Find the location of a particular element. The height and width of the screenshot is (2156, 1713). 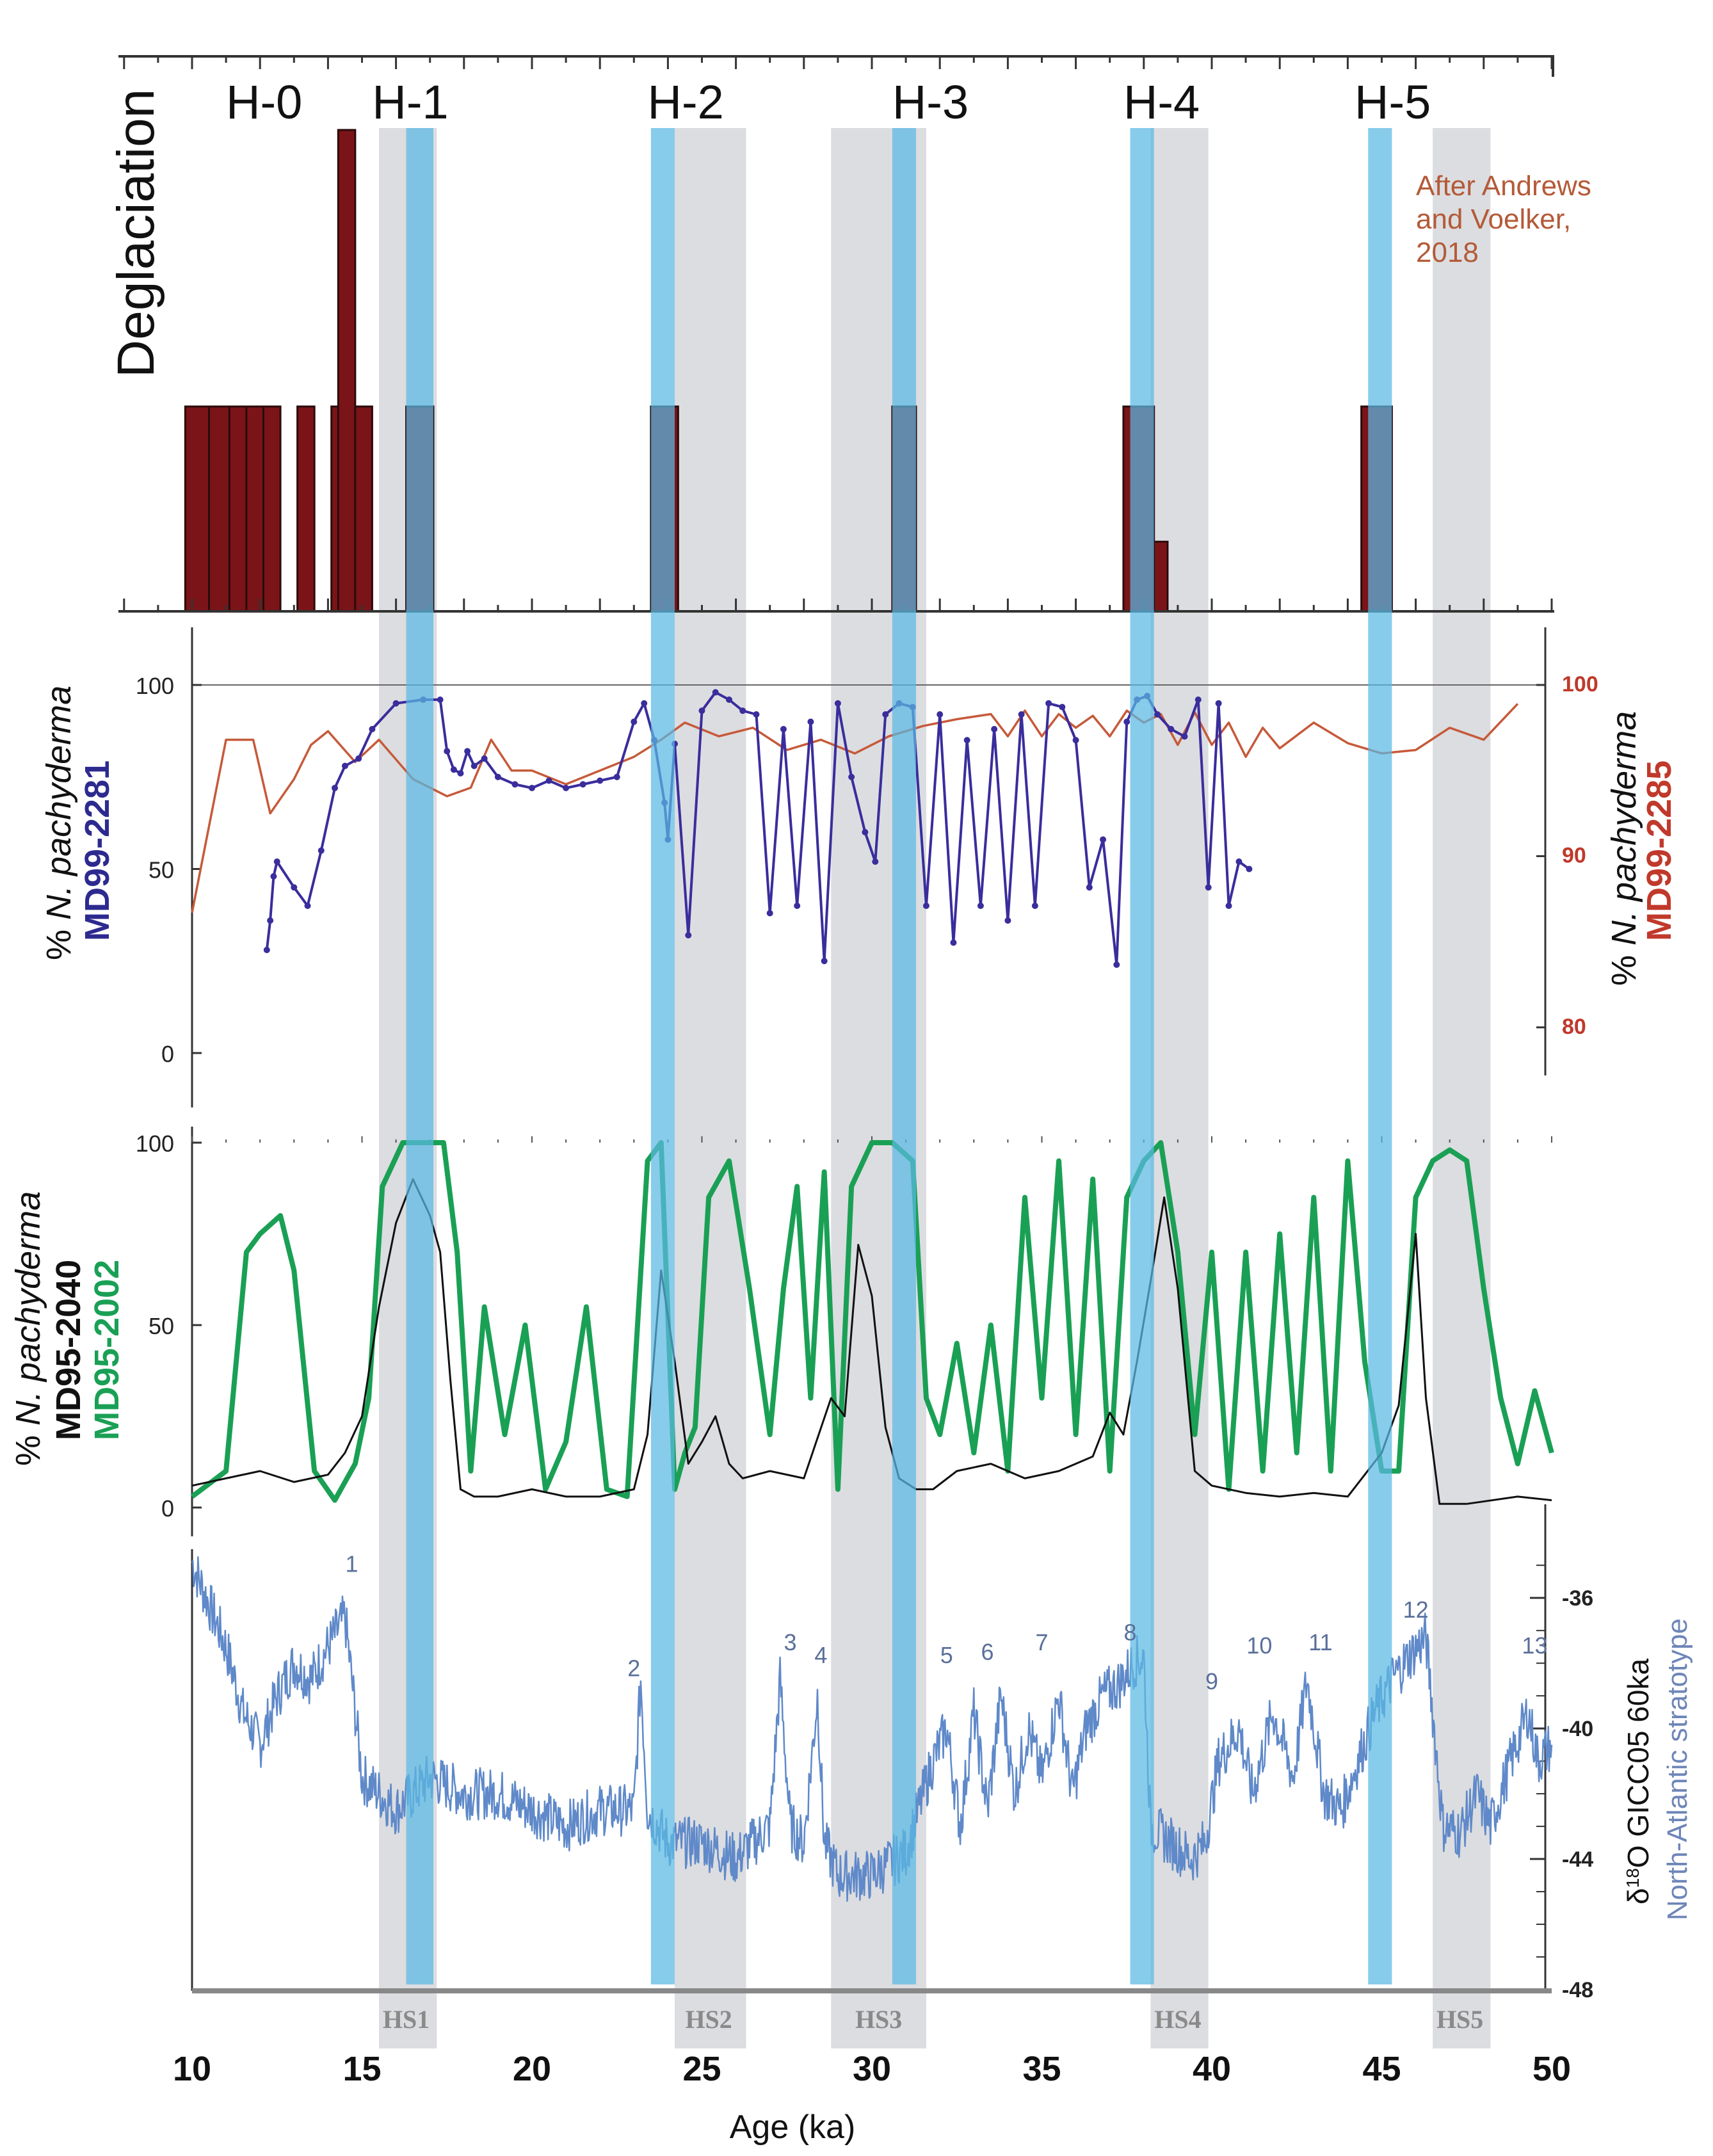

label-part: 18 is located at coordinates (1633, 1878).